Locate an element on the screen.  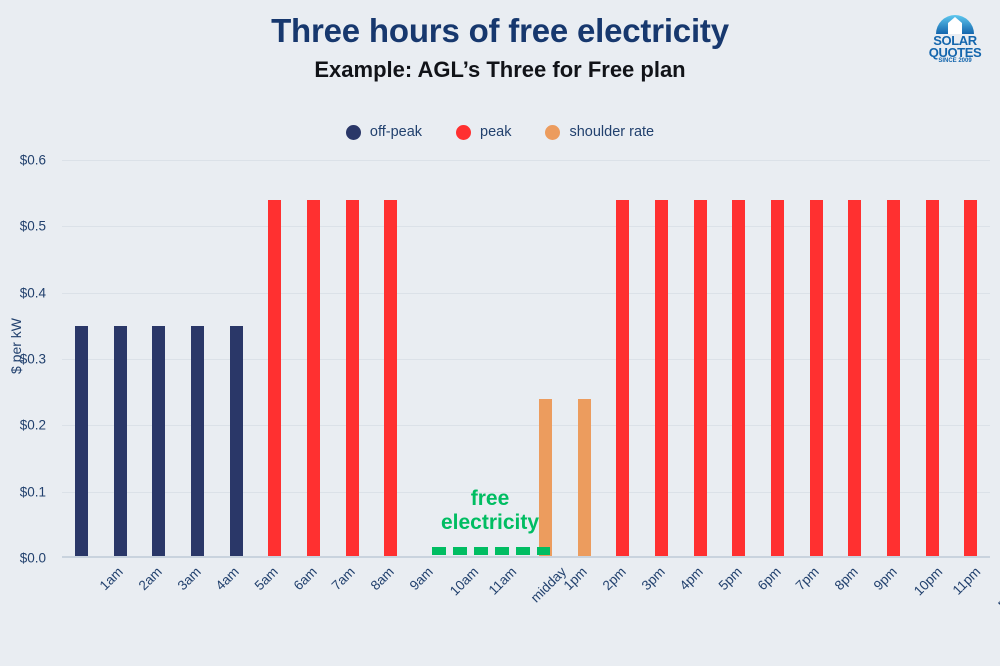
annotation-line-1: free is located at coordinates (490, 498).